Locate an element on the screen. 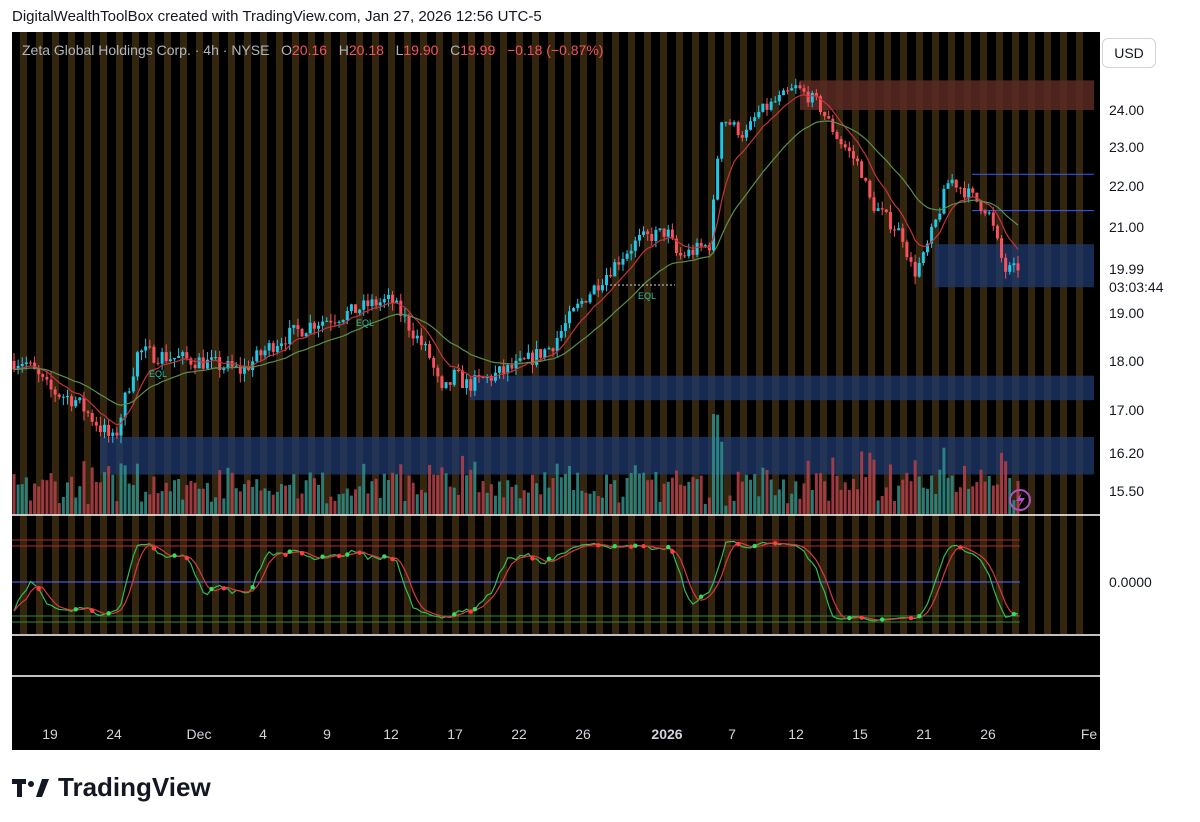 The image size is (1200, 822). oscillator-layer is located at coordinates (516, 581).